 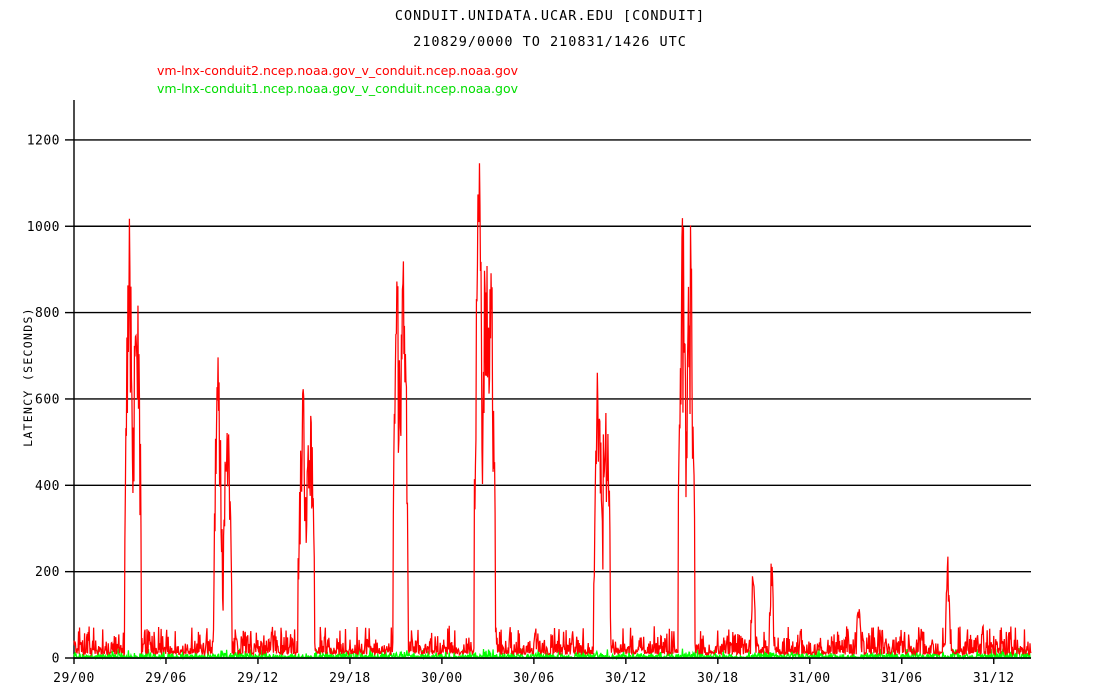 What do you see at coordinates (43, 227) in the screenshot?
I see `y-tick-label-1000: 1000` at bounding box center [43, 227].